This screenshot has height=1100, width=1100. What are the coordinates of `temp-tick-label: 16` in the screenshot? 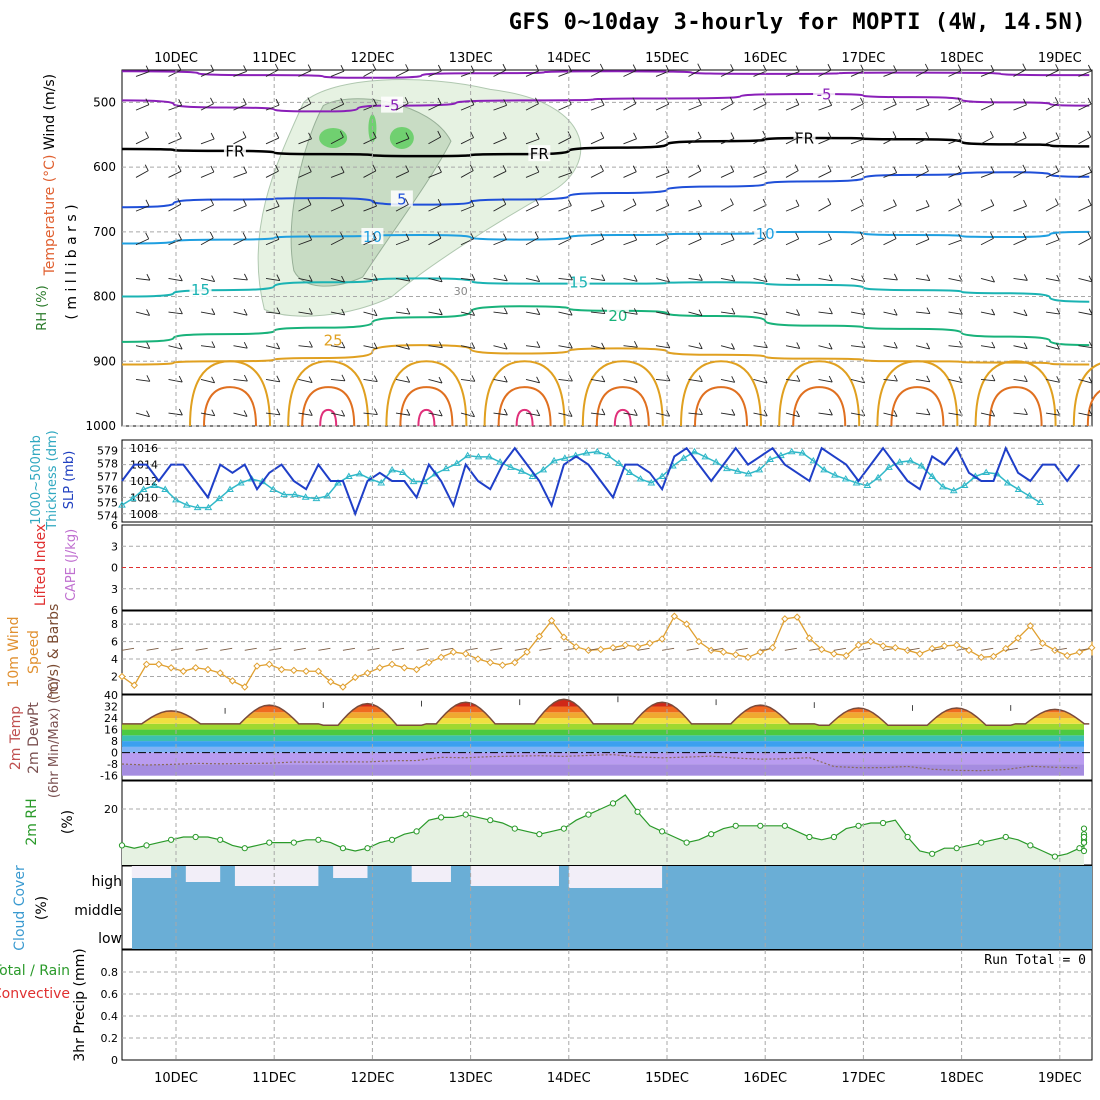 It's located at (111, 730).